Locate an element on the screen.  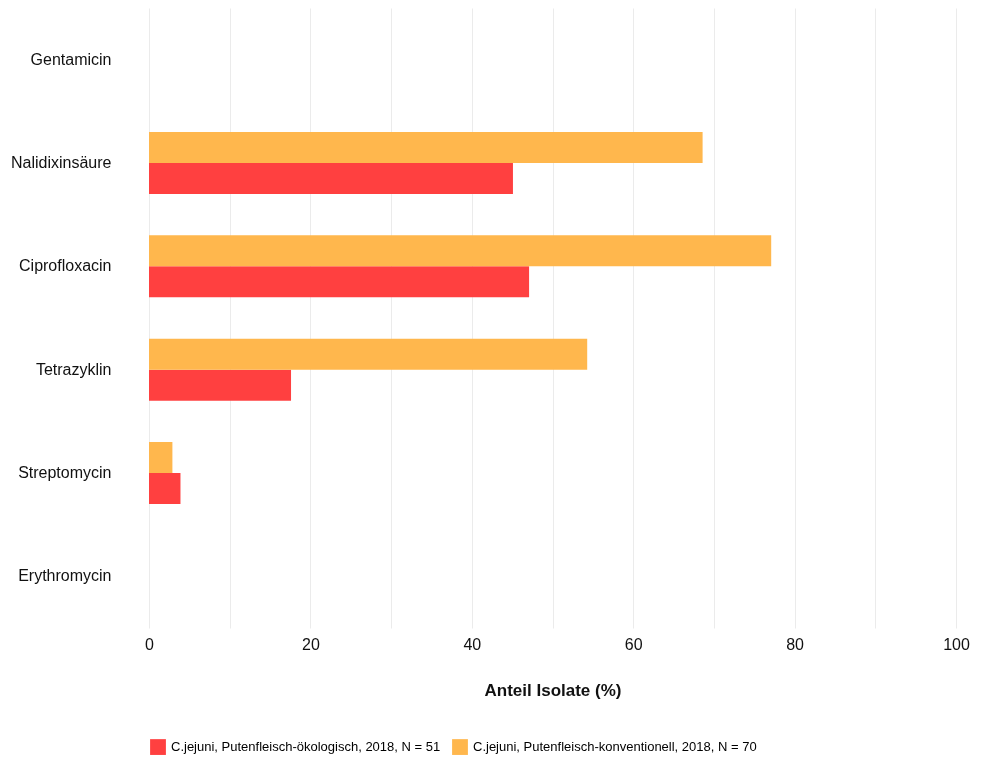
x-tick-label: 80 is located at coordinates (795, 644).